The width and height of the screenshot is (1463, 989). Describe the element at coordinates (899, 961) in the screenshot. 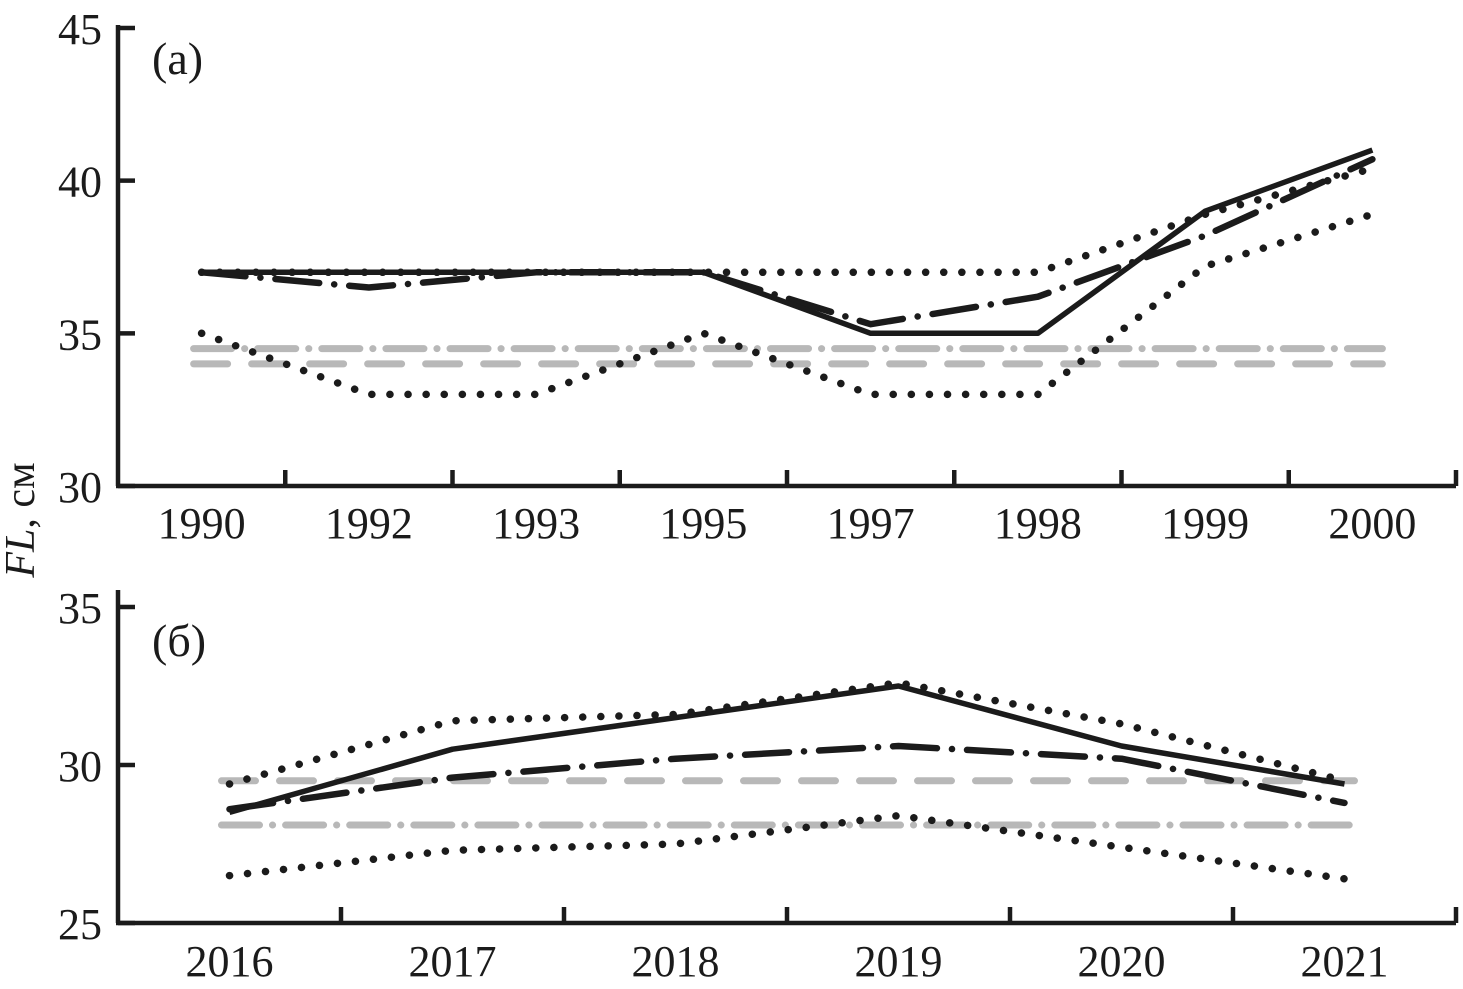

I see `x-tick-label: 2019` at that location.